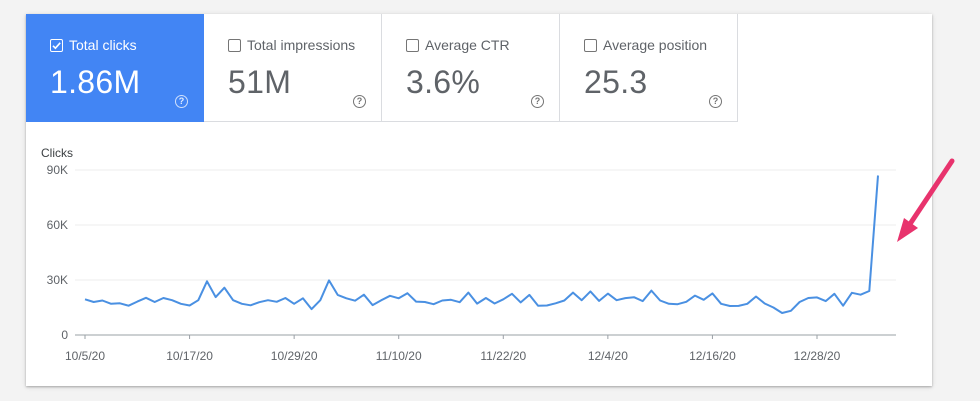 The image size is (980, 401). I want to click on metric-value: 51M, so click(260, 82).